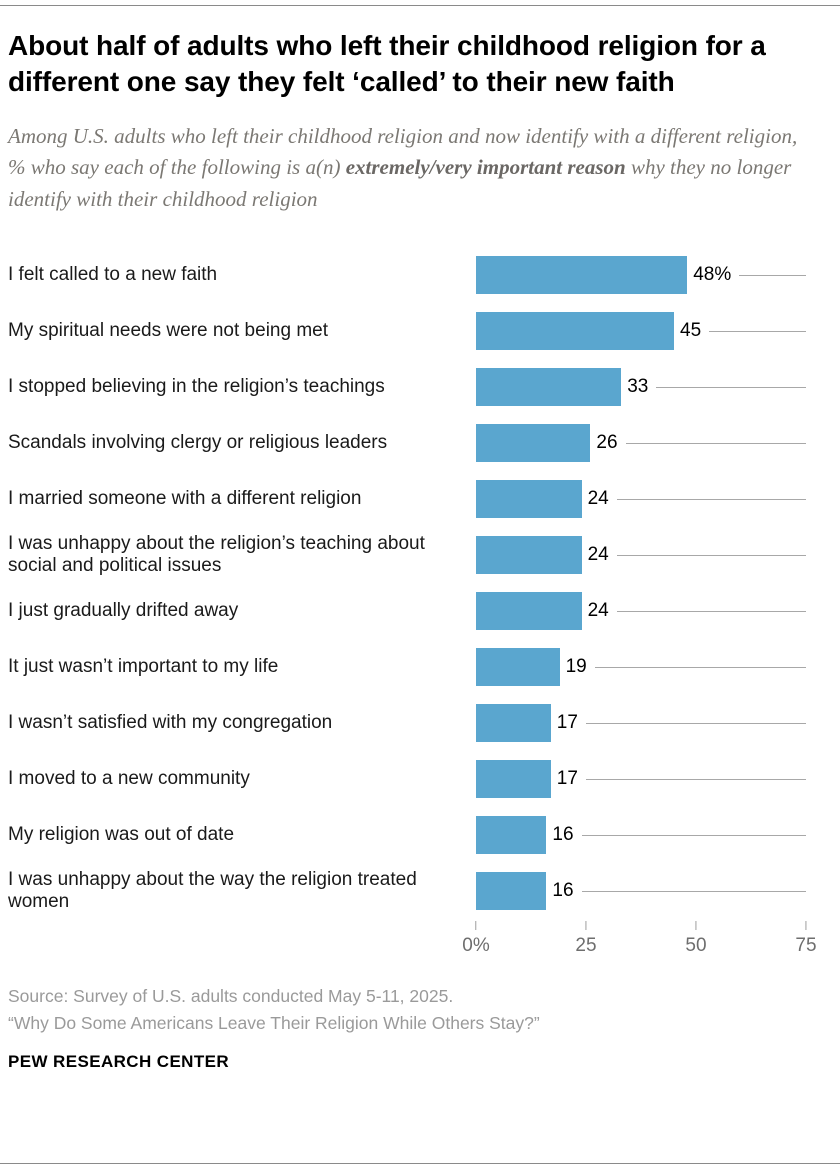 This screenshot has width=840, height=1168. What do you see at coordinates (806, 946) in the screenshot?
I see `tick-label: 75` at bounding box center [806, 946].